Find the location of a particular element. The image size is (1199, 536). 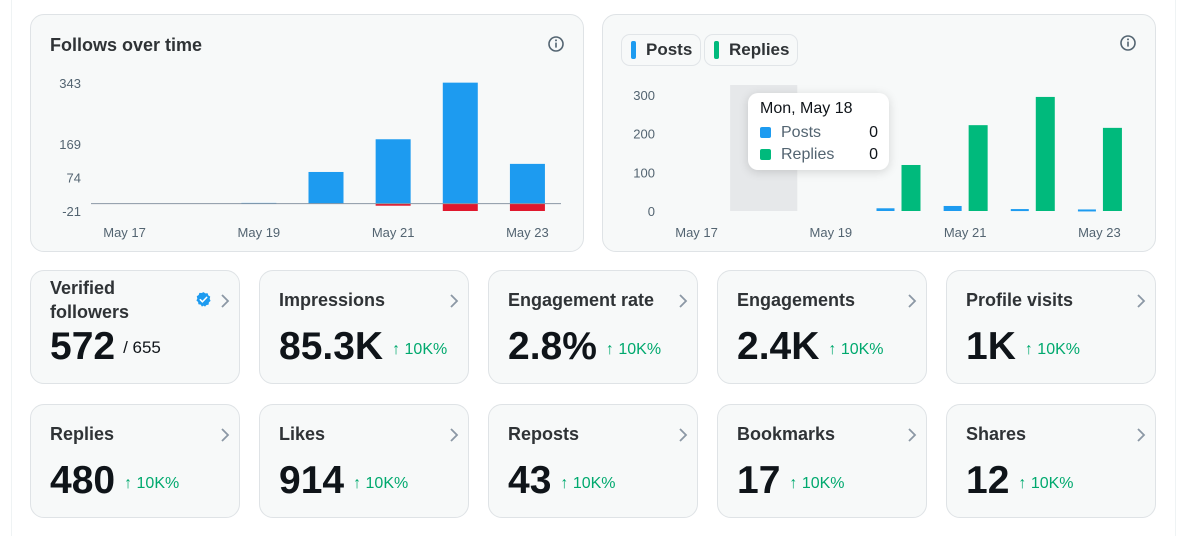

metric-card-profile-visits: Profile visits 1K ↑ 10K% is located at coordinates (1051, 327).